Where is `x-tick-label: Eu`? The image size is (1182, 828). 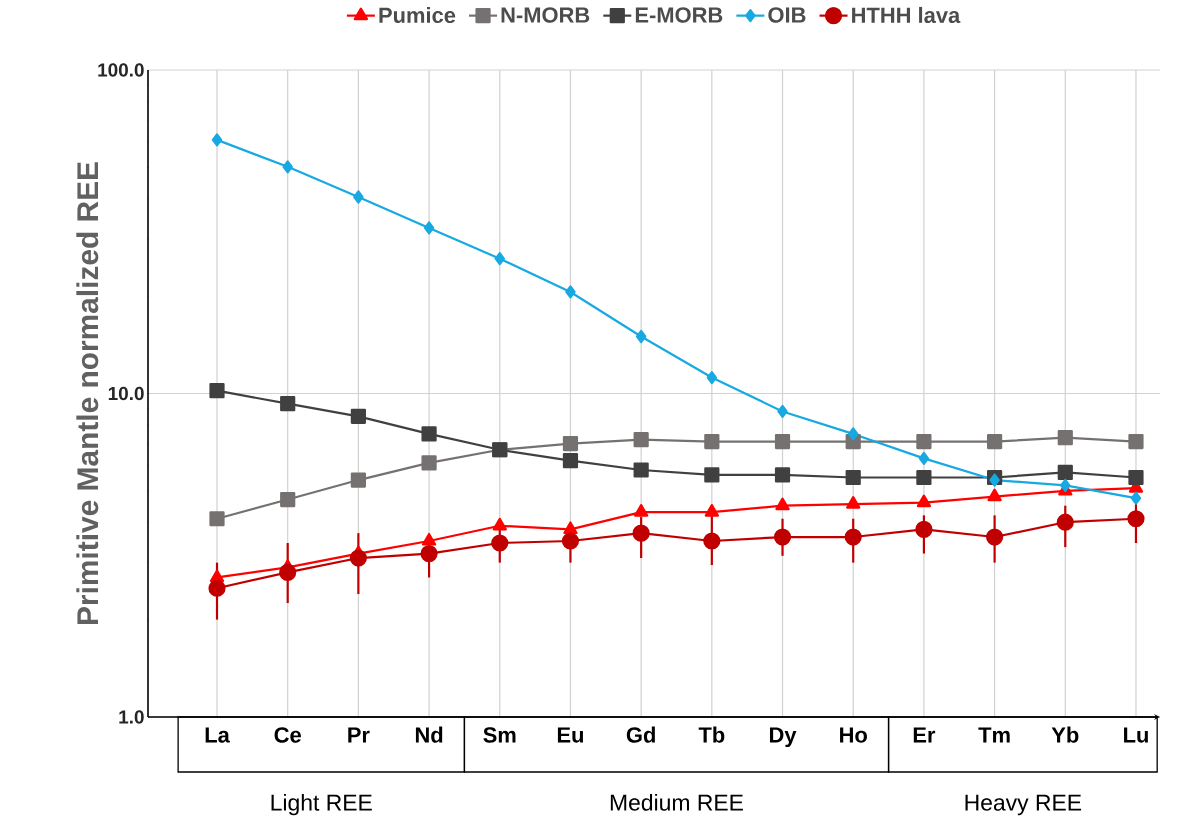 x-tick-label: Eu is located at coordinates (570, 735).